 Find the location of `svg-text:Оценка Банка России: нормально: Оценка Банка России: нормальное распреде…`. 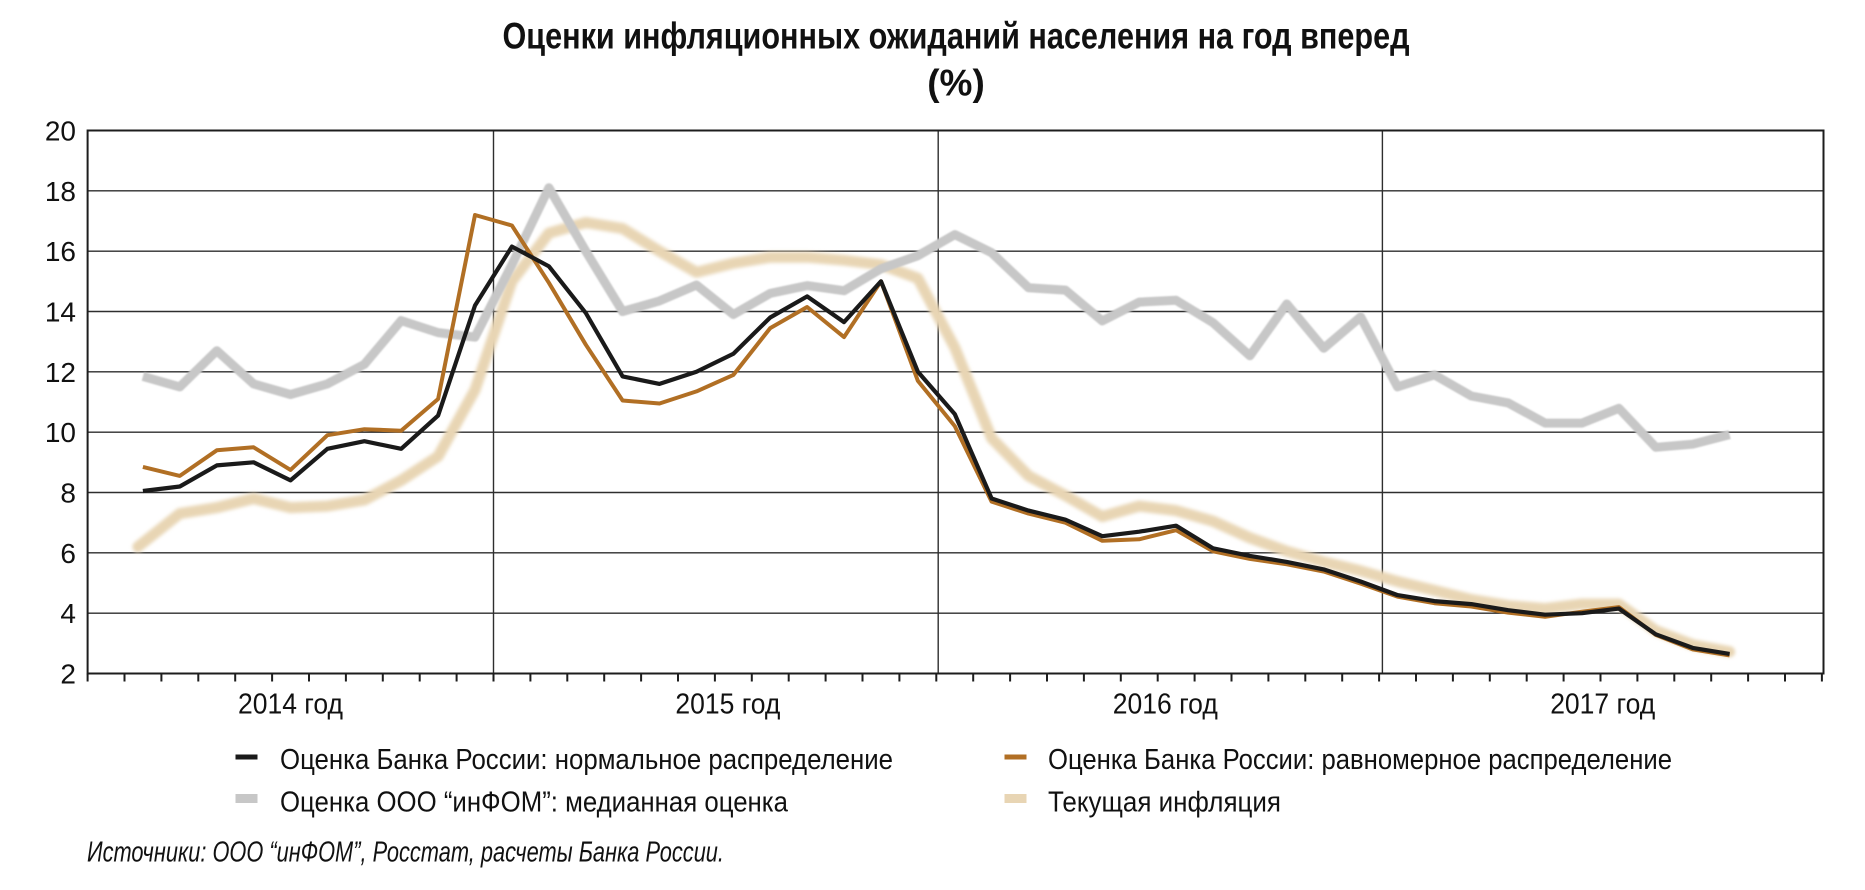

svg-text:Оценка Банка России: нормально: Оценка Банка России: нормальное распреде… is located at coordinates (586, 760).